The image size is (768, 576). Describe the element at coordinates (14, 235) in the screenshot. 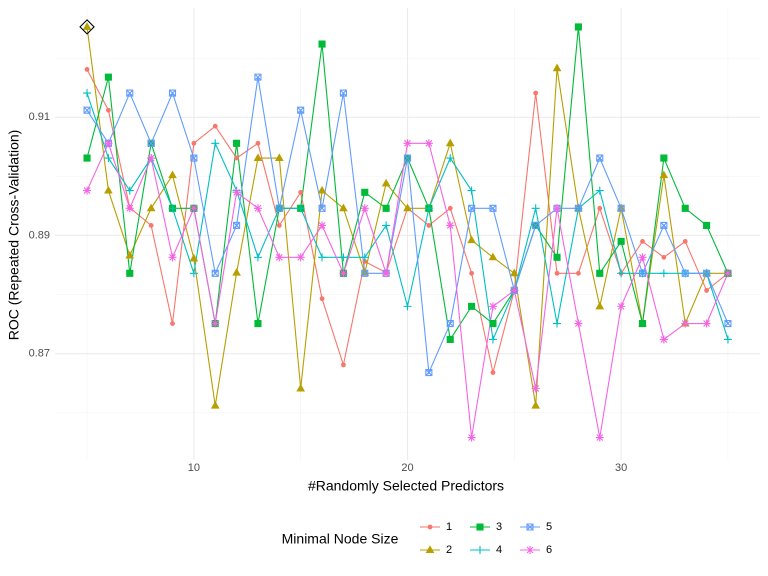

I see `y-axis-title: ROC (Repeated Cross-Validation)` at that location.